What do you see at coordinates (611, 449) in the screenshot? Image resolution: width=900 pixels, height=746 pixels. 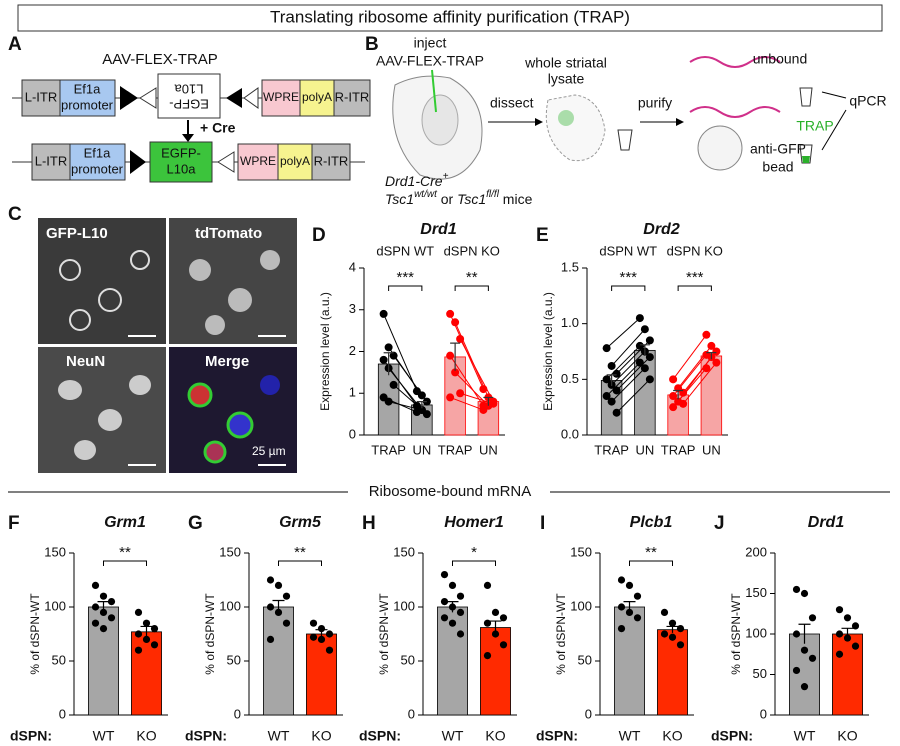 I see `x-tick-label: TRAP` at bounding box center [611, 449].